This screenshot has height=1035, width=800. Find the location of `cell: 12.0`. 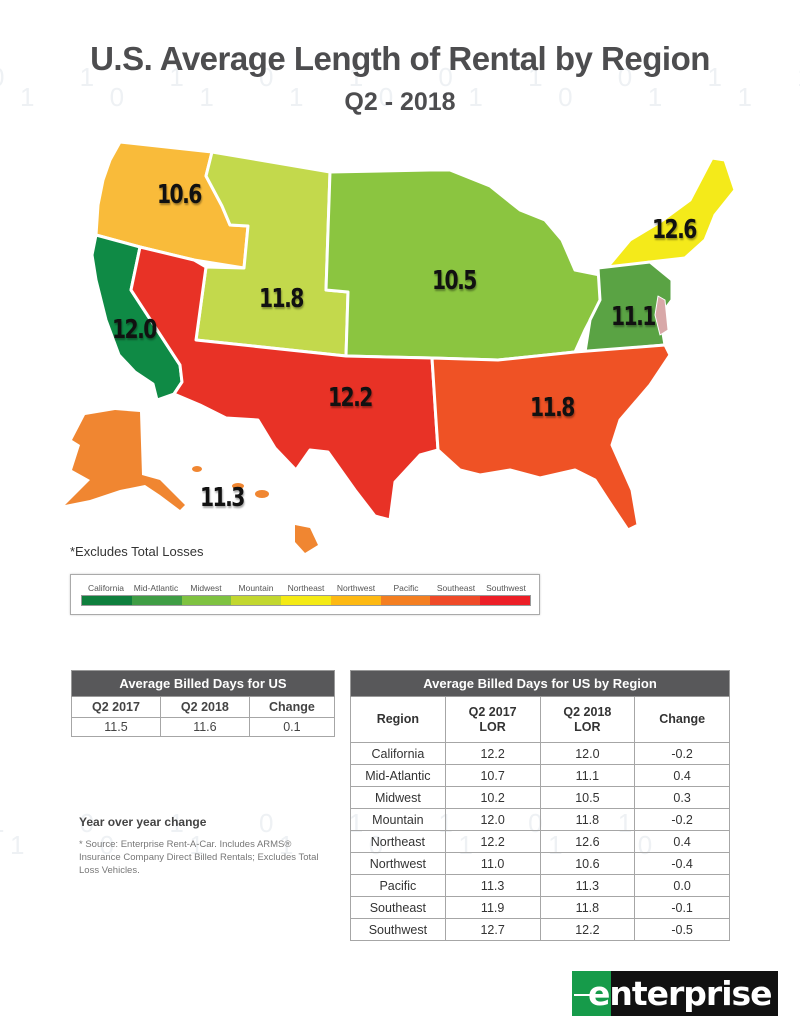

cell: 12.0 is located at coordinates (492, 819).